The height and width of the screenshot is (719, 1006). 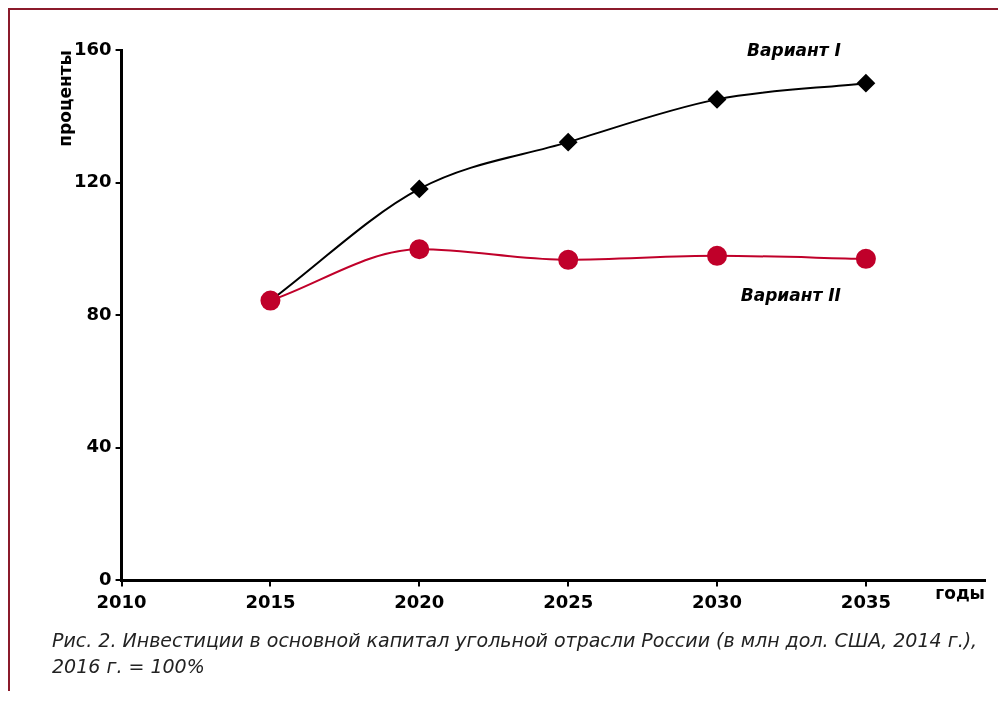 I want to click on x-axis-title: годы, so click(x=960, y=593).